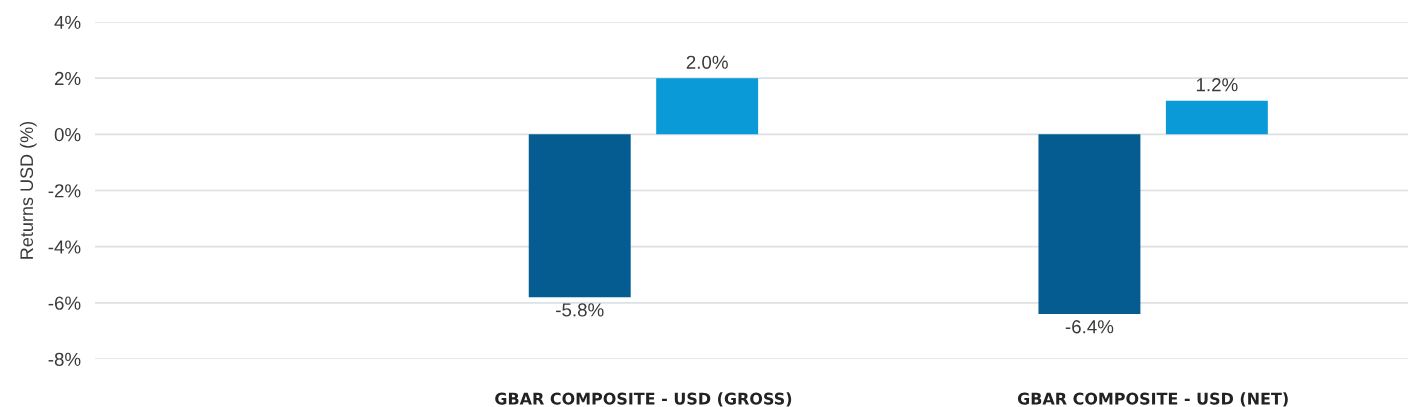 The height and width of the screenshot is (407, 1418). I want to click on x-tick-label: GBAR COMPOSITE - USD (NET), so click(1152, 399).